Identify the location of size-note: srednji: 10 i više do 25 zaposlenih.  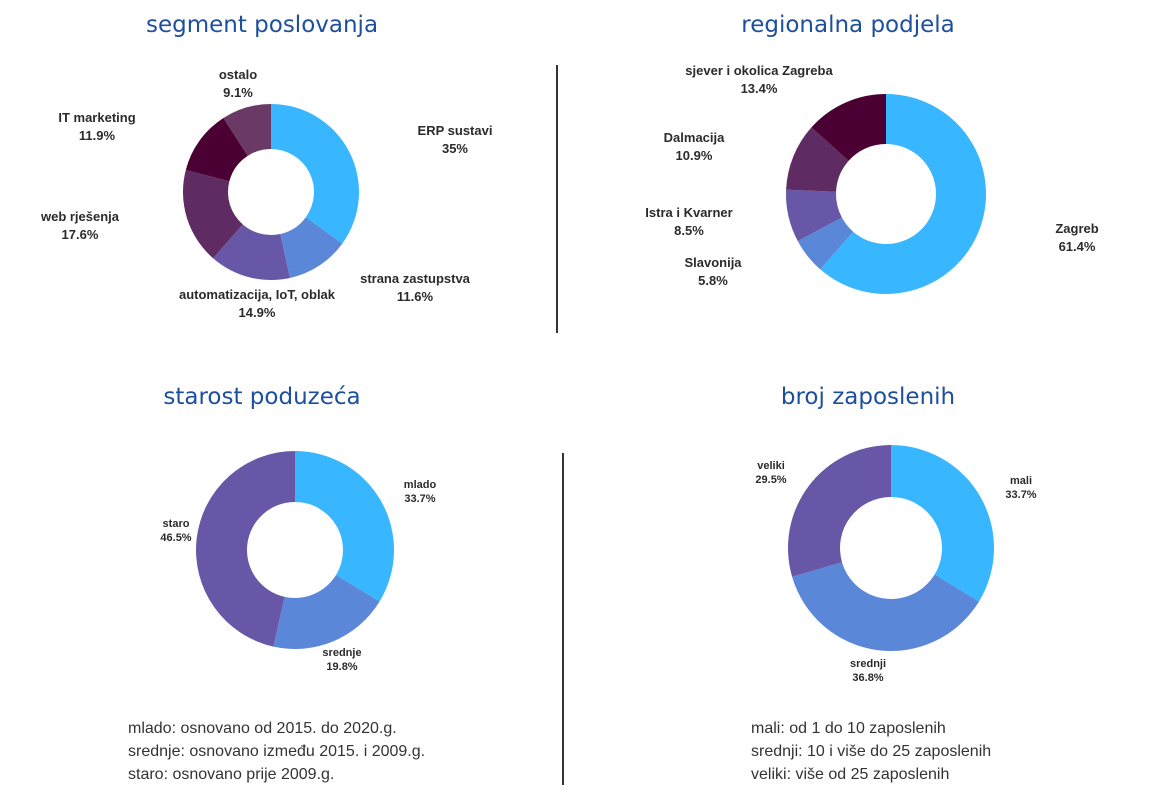
(871, 751).